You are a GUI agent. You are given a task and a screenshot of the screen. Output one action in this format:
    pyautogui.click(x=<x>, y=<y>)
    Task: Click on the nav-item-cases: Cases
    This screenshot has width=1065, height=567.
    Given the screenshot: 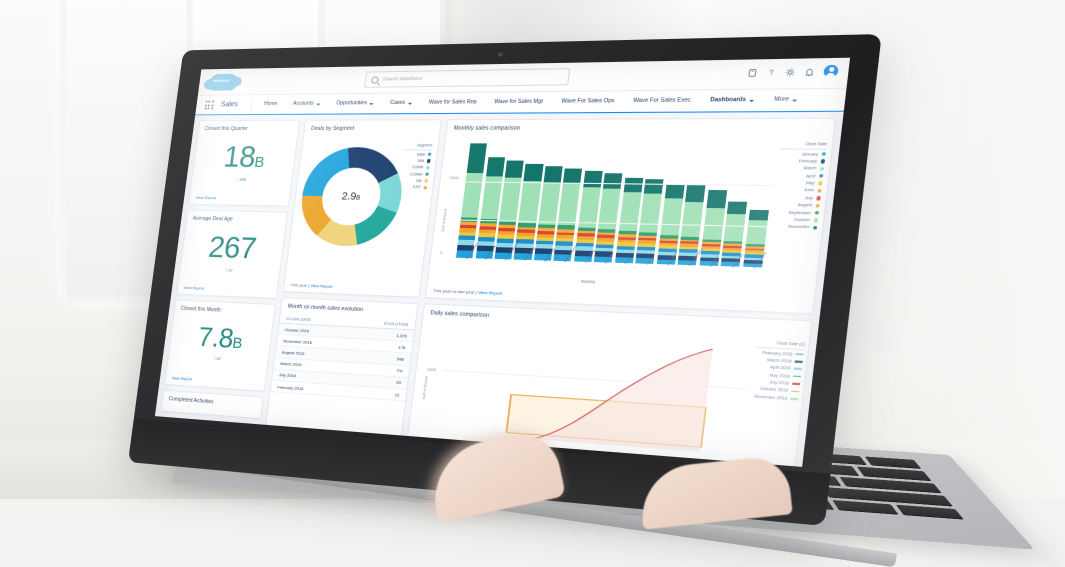 What is the action you would take?
    pyautogui.click(x=401, y=103)
    